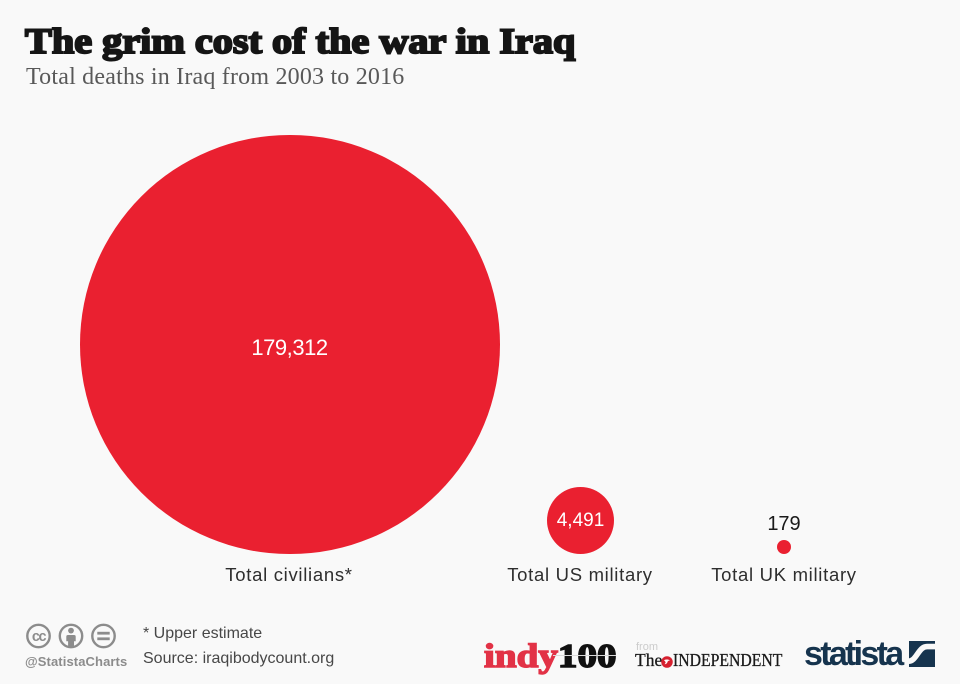 The width and height of the screenshot is (960, 684). I want to click on svg-text: cc, so click(39, 637).